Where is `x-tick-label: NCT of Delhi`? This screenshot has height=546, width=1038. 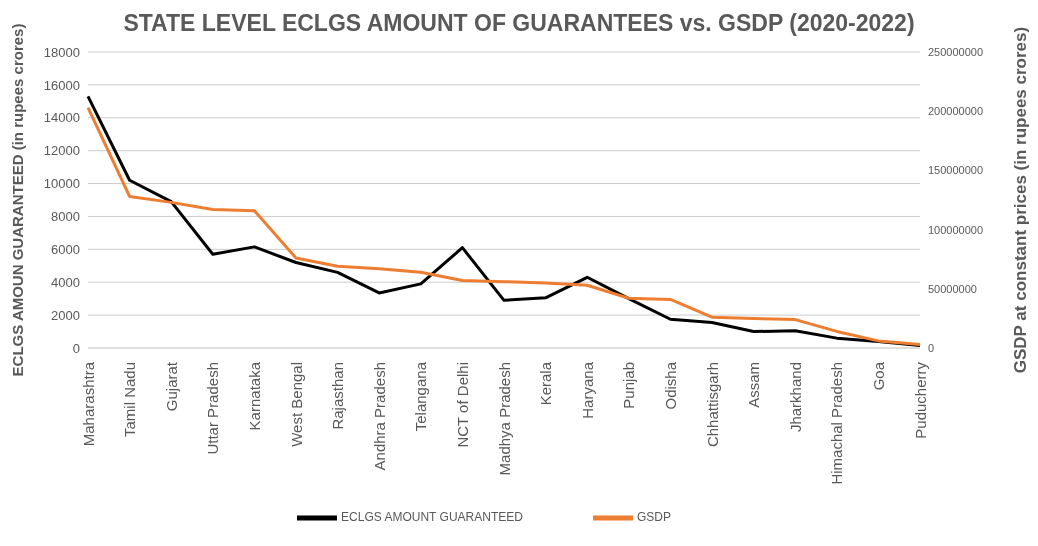
x-tick-label: NCT of Delhi is located at coordinates (462, 405).